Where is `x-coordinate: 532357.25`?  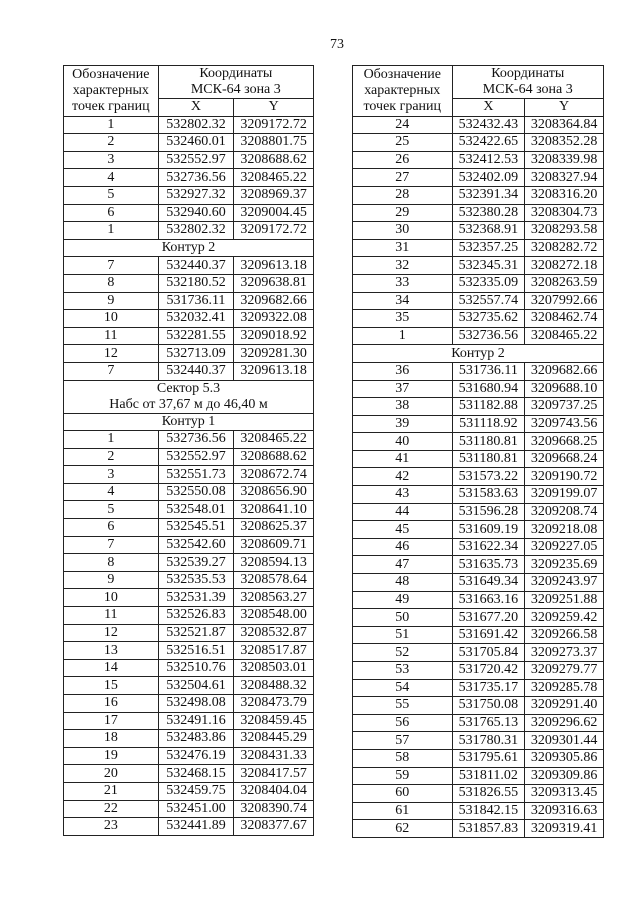
x-coordinate: 532357.25 is located at coordinates (488, 248).